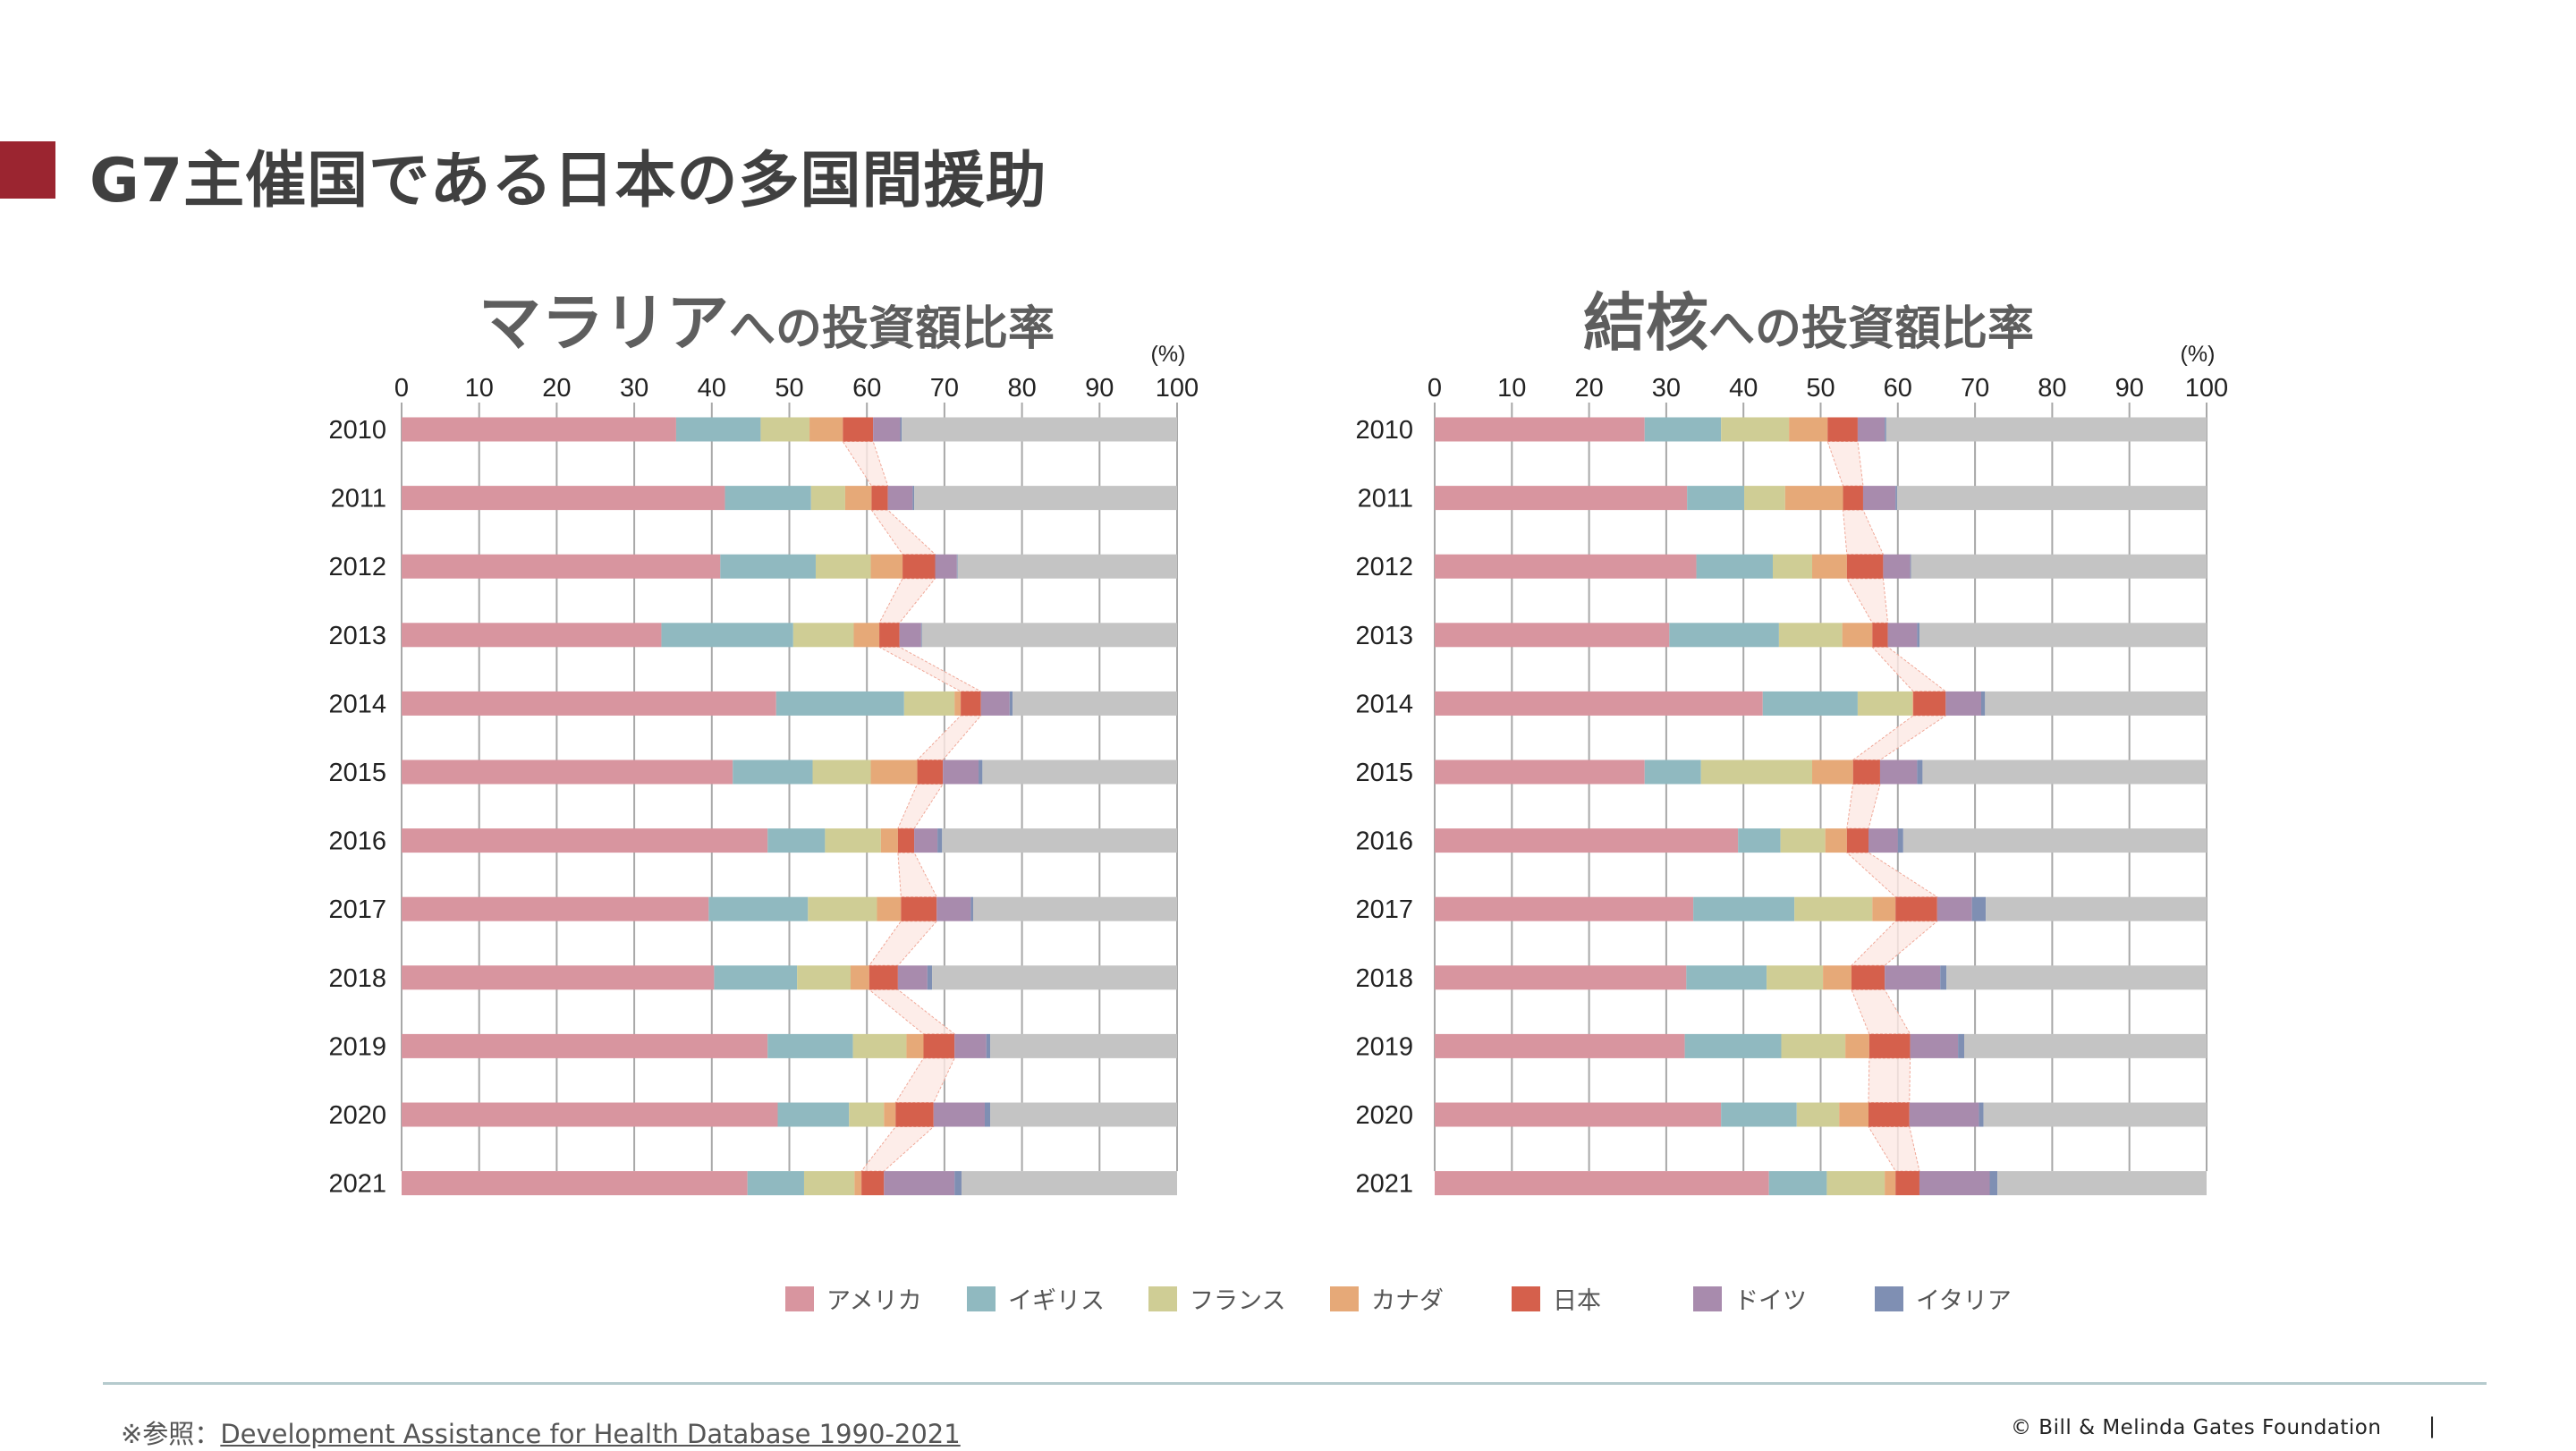 The image size is (2576, 1451). I want to click on legend-swatch-germany, so click(1707, 1298).